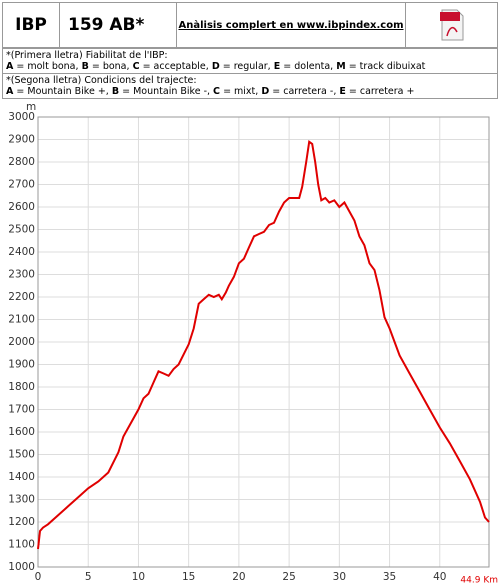 The image size is (500, 585). Describe the element at coordinates (21, 162) in the screenshot. I see `y-tick-label: 2800` at that location.